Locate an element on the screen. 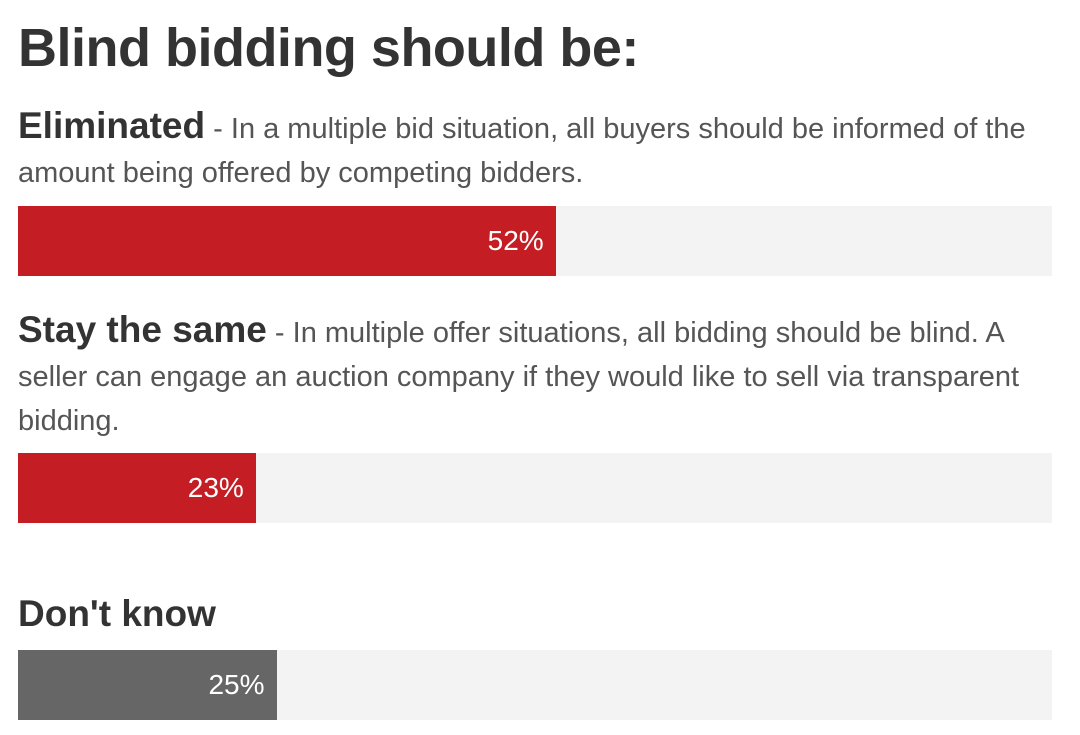 The height and width of the screenshot is (735, 1080). bar-track: 25% is located at coordinates (535, 685).